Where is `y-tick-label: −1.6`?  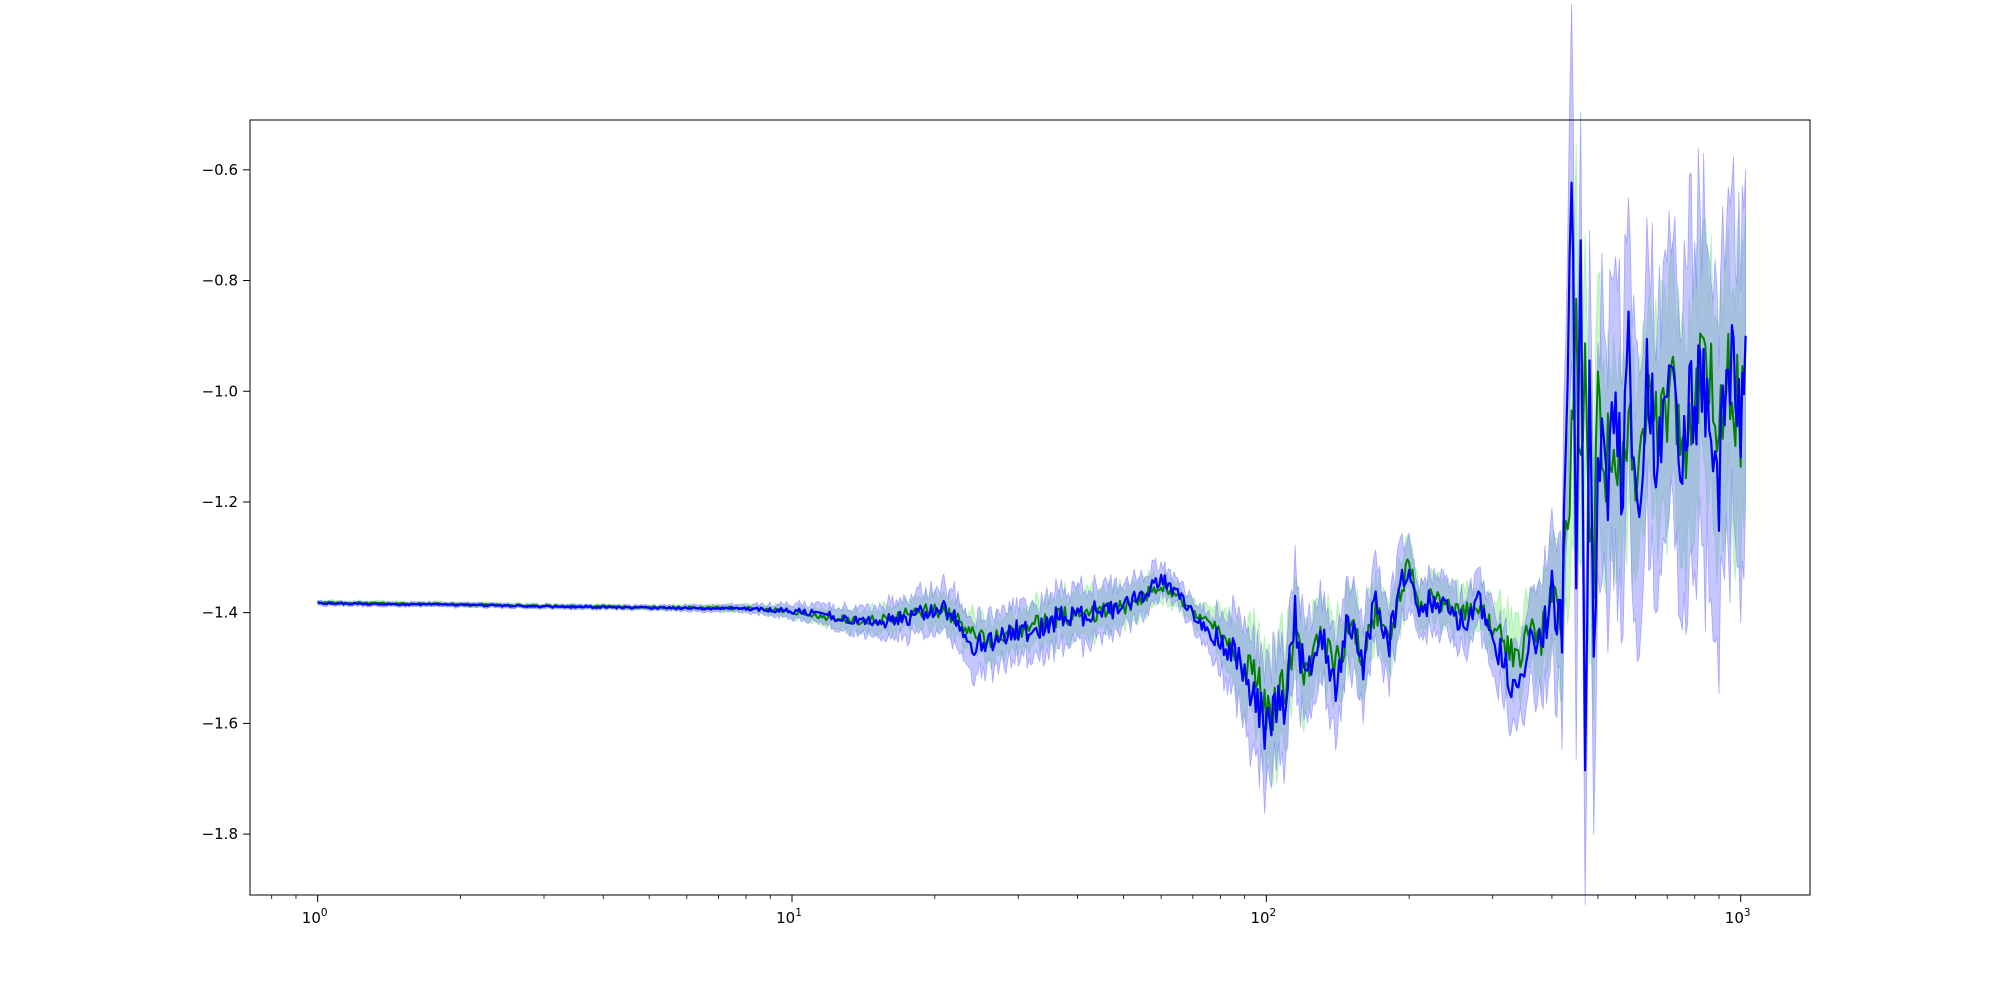 y-tick-label: −1.6 is located at coordinates (220, 723).